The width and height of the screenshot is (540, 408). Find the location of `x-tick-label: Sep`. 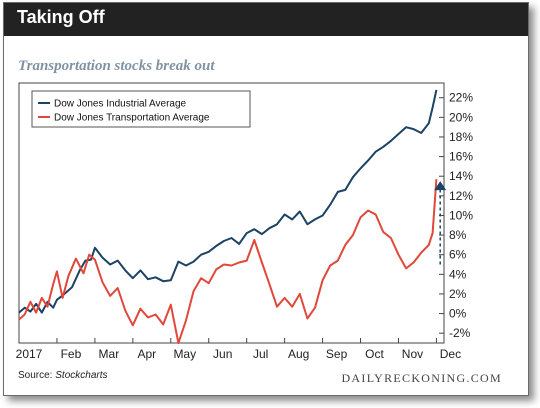

x-tick-label: Sep is located at coordinates (337, 354).